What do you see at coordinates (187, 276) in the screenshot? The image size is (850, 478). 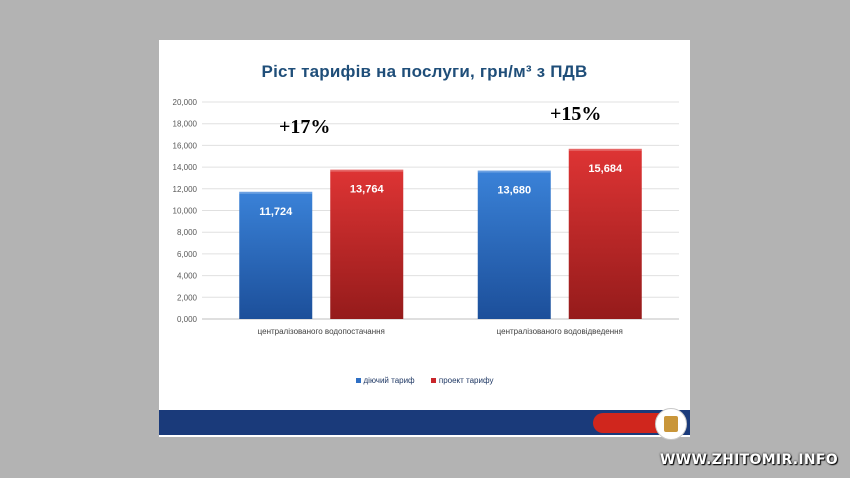 I see `y-tick-label: 4,000` at bounding box center [187, 276].